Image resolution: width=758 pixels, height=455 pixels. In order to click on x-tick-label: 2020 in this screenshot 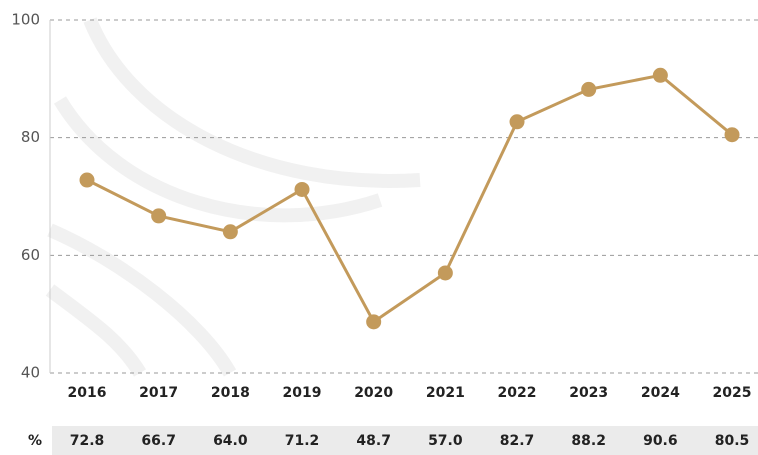, I will do `click(373, 393)`.